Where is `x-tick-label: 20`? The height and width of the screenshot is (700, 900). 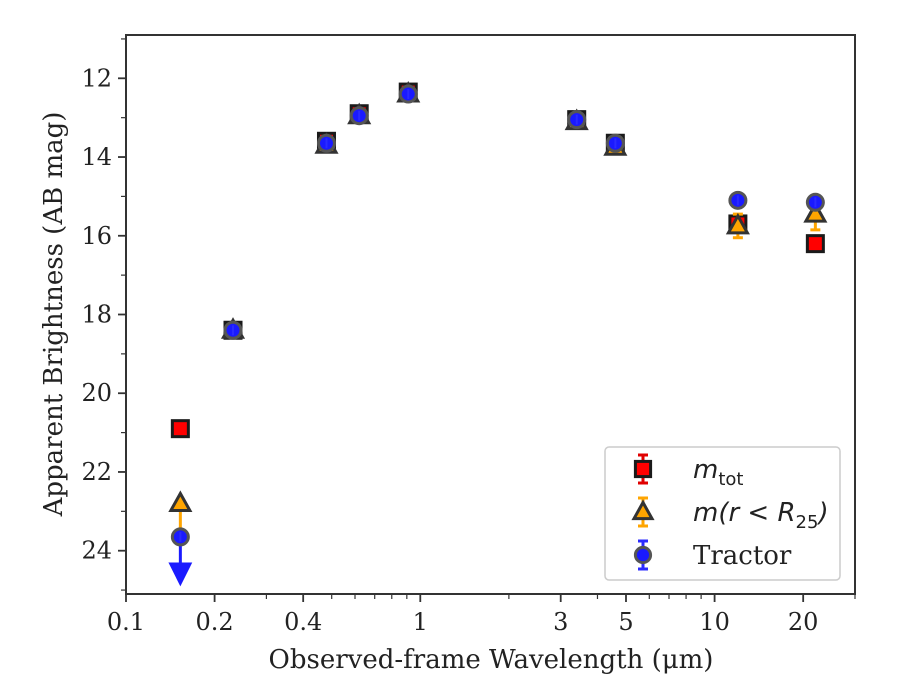
x-tick-label: 20 is located at coordinates (803, 622).